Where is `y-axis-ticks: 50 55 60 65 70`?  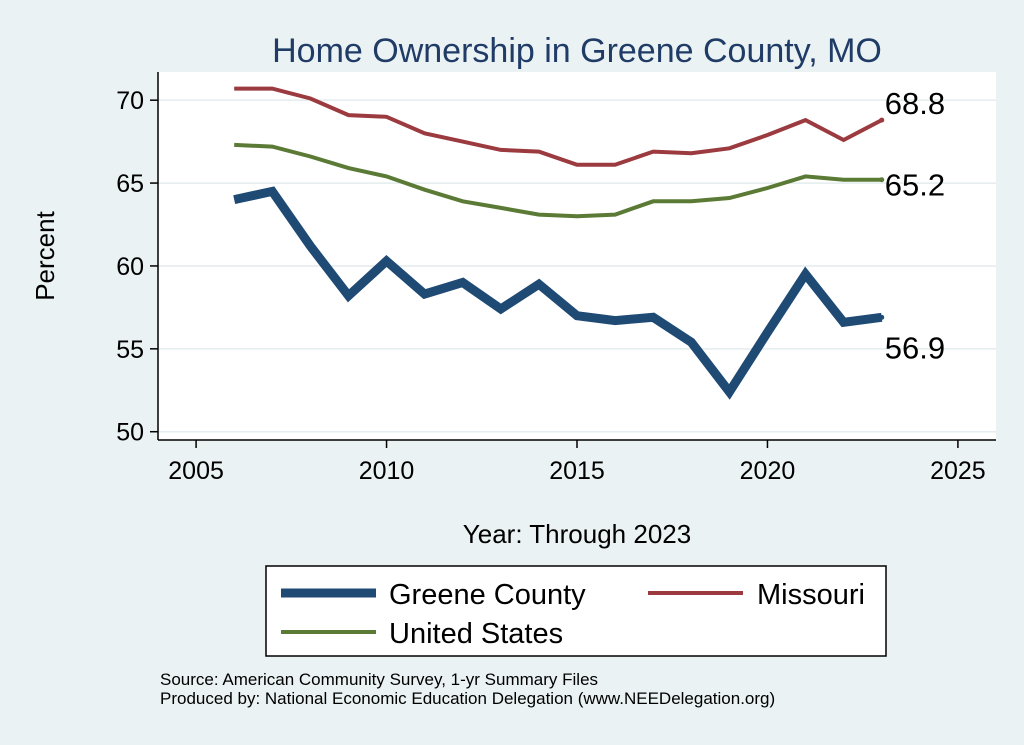 y-axis-ticks: 50 55 60 65 70 is located at coordinates (137, 267).